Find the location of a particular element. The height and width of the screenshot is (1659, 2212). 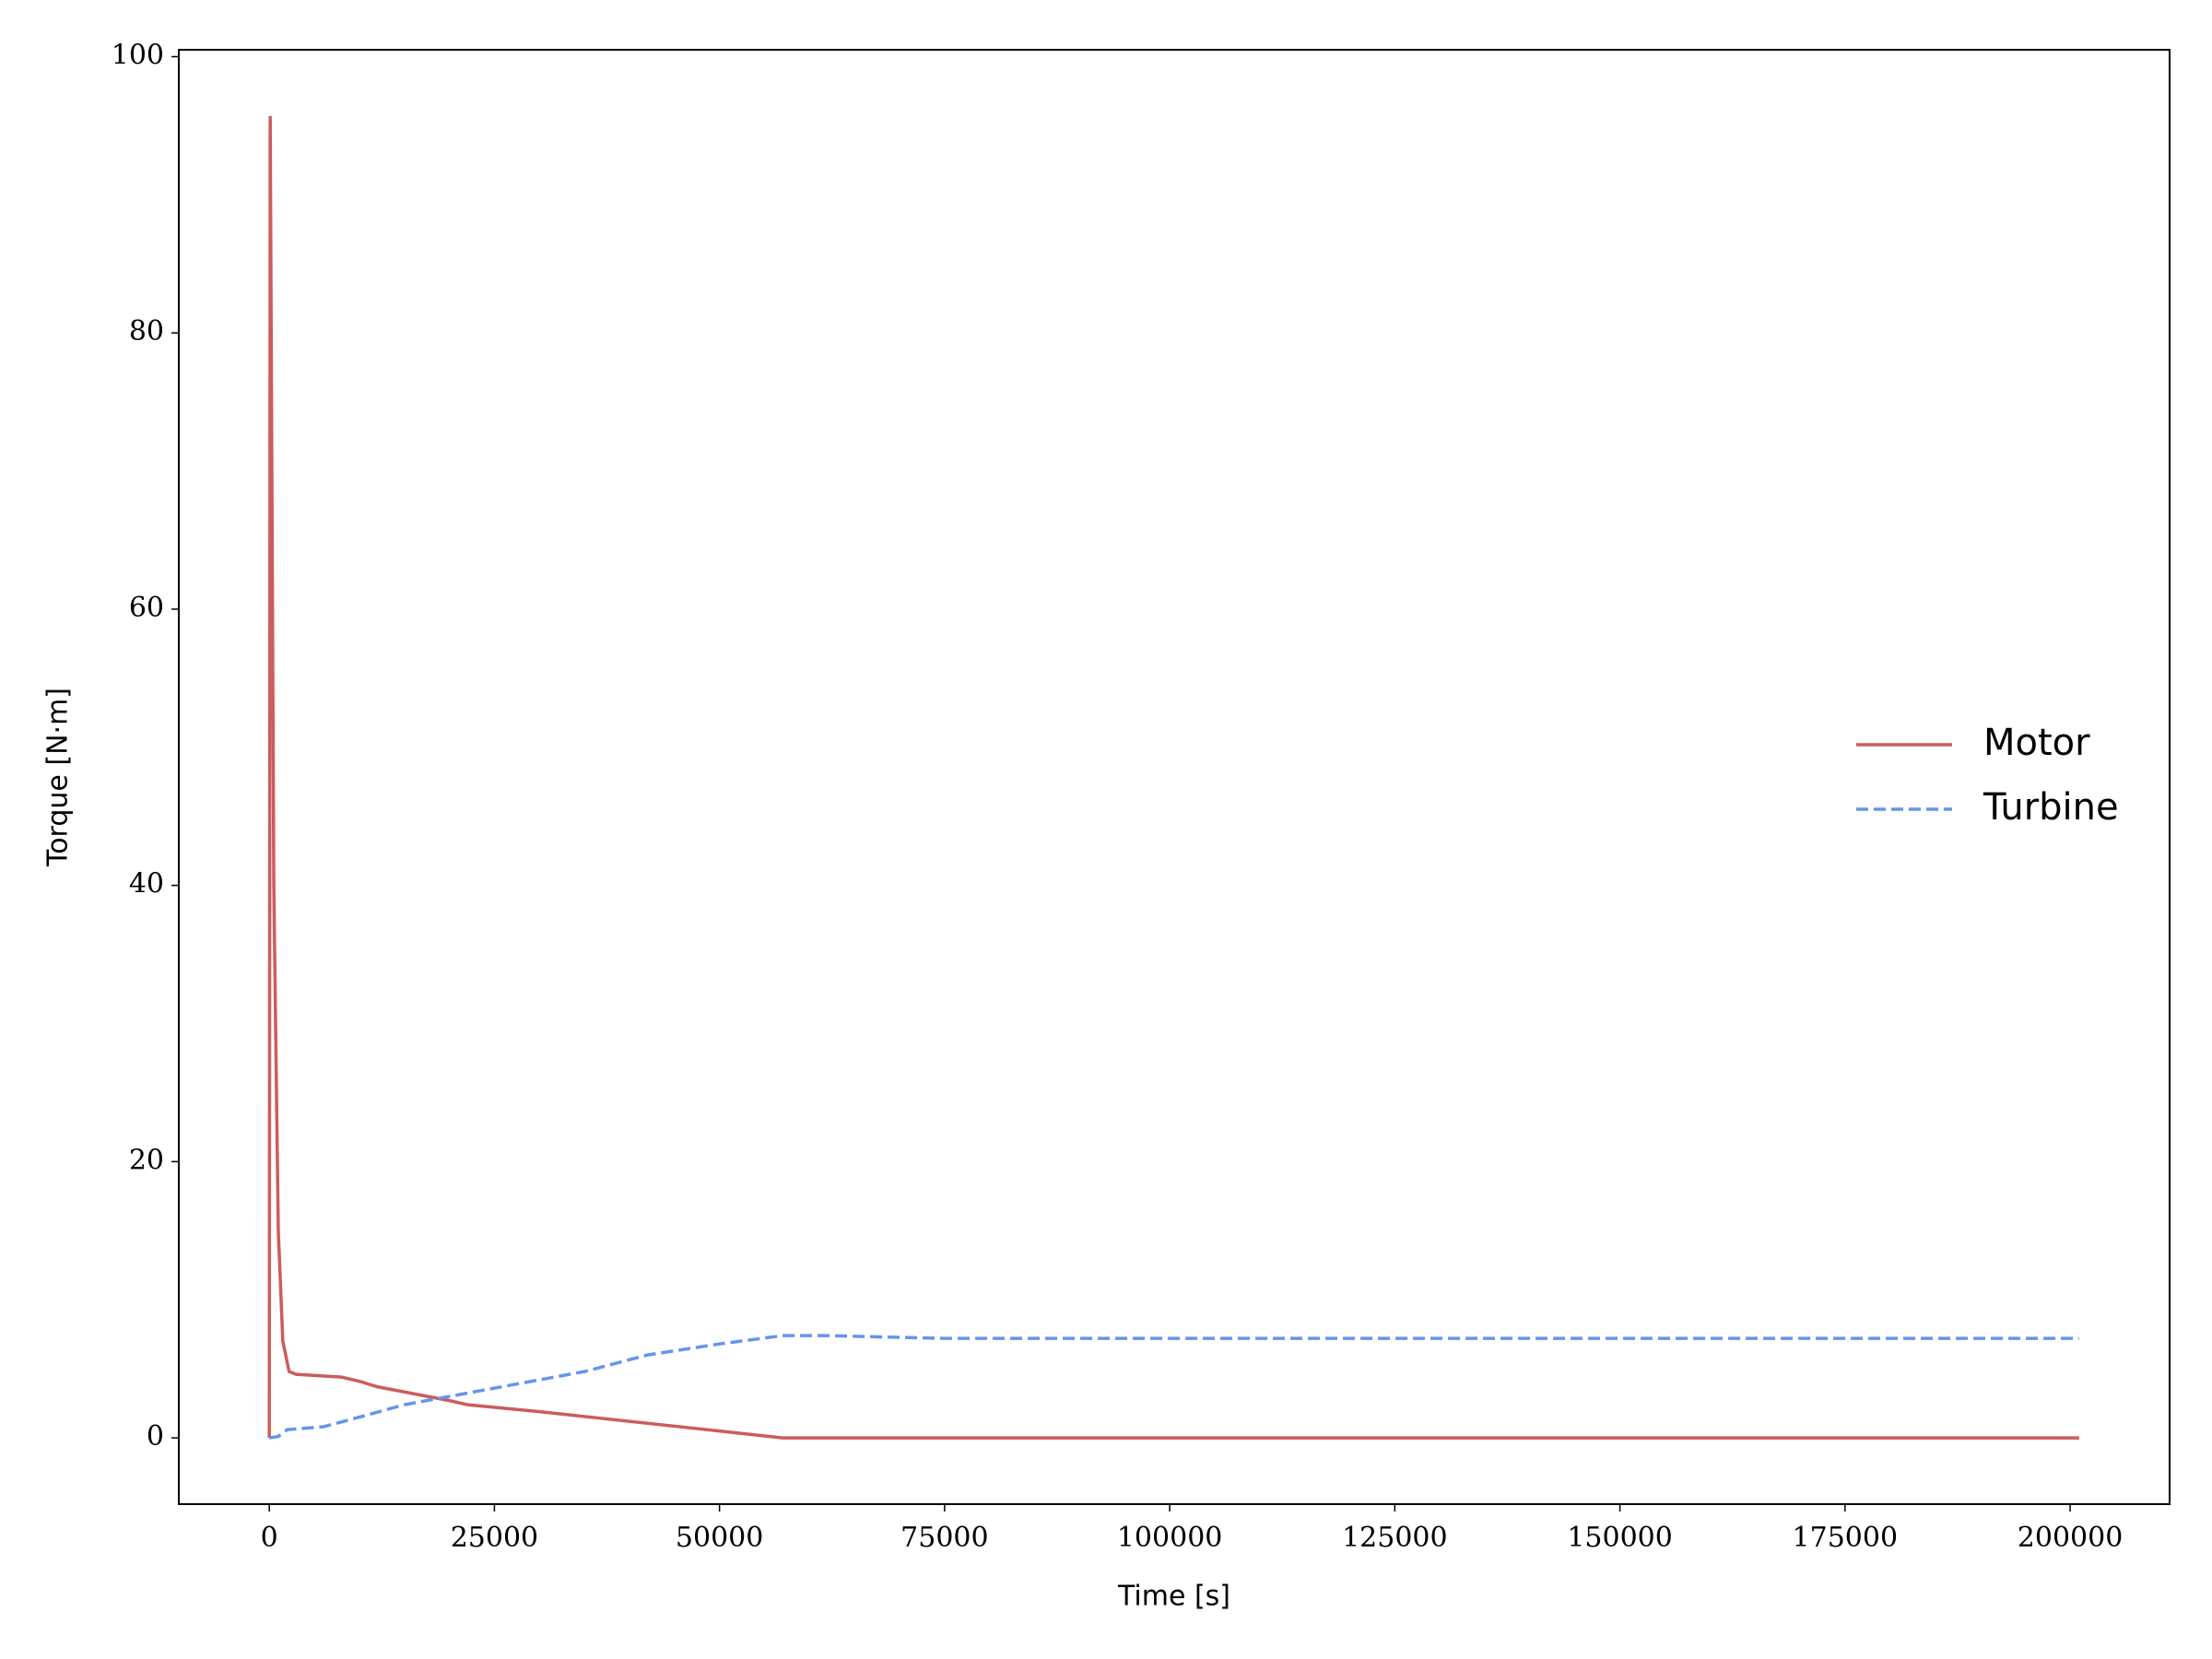

y-tick-label: 20 is located at coordinates (146, 1160).